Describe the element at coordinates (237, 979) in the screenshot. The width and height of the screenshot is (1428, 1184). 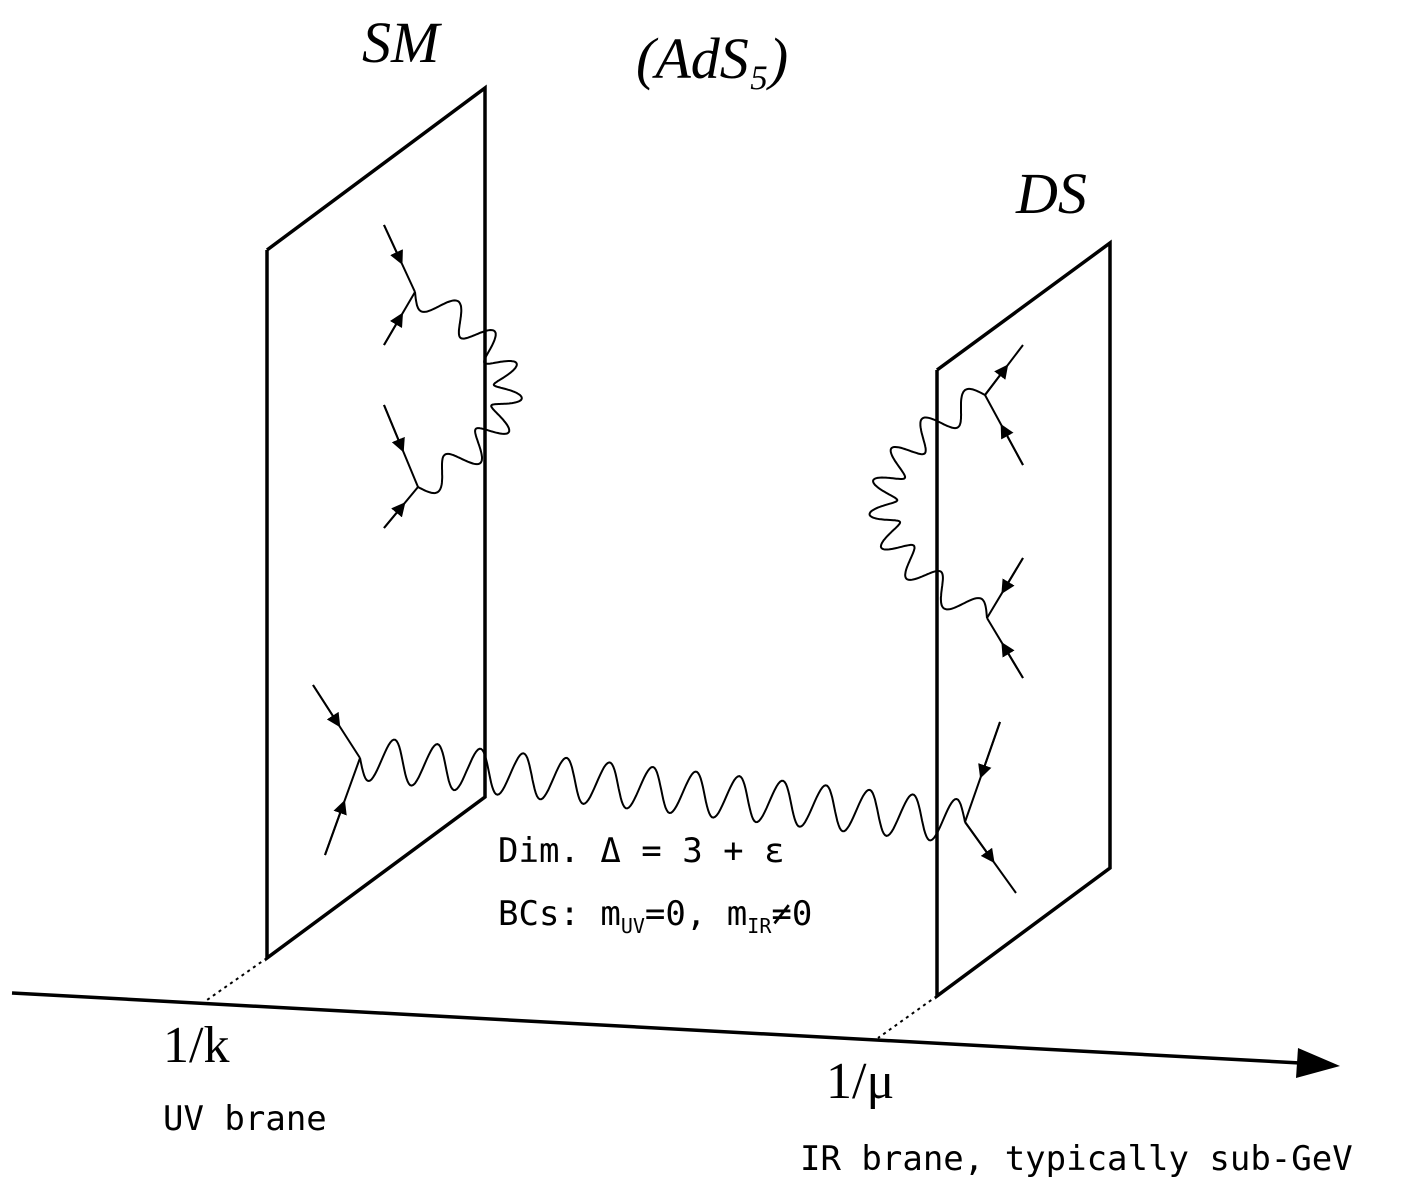
I see `uv-projection` at that location.